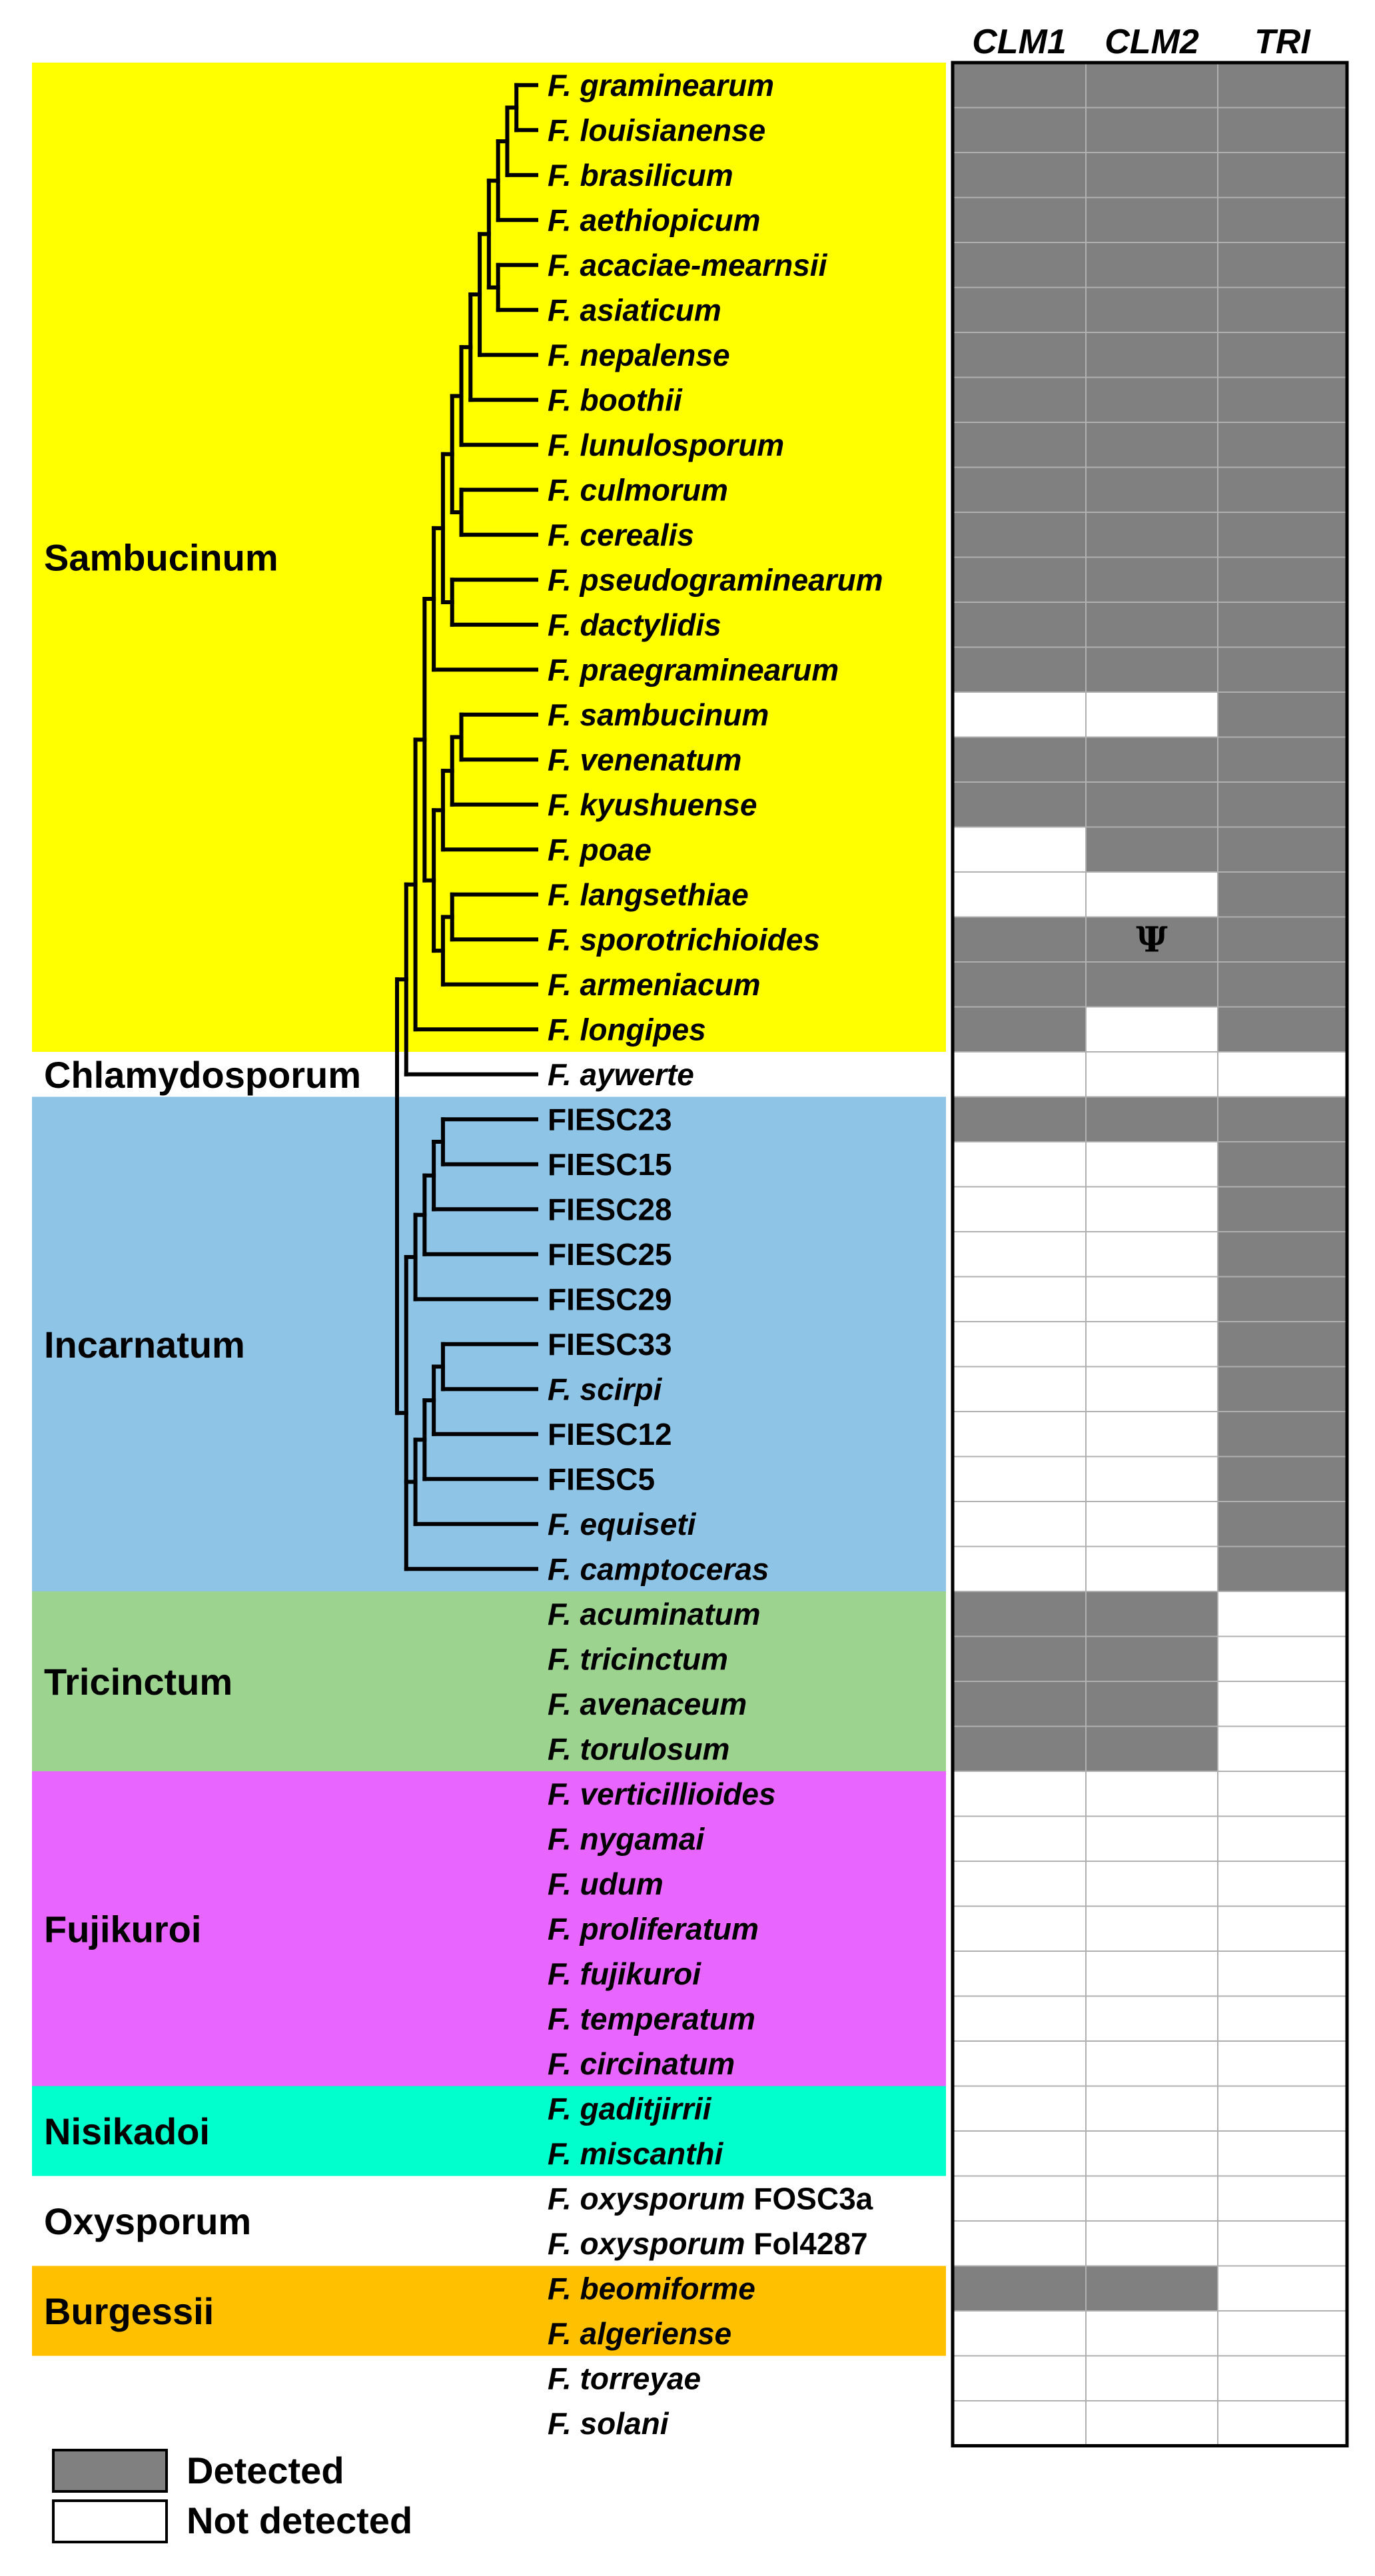 This screenshot has width=1375, height=2576. Describe the element at coordinates (661, 86) in the screenshot. I see `taxon-label: F. graminearum` at that location.